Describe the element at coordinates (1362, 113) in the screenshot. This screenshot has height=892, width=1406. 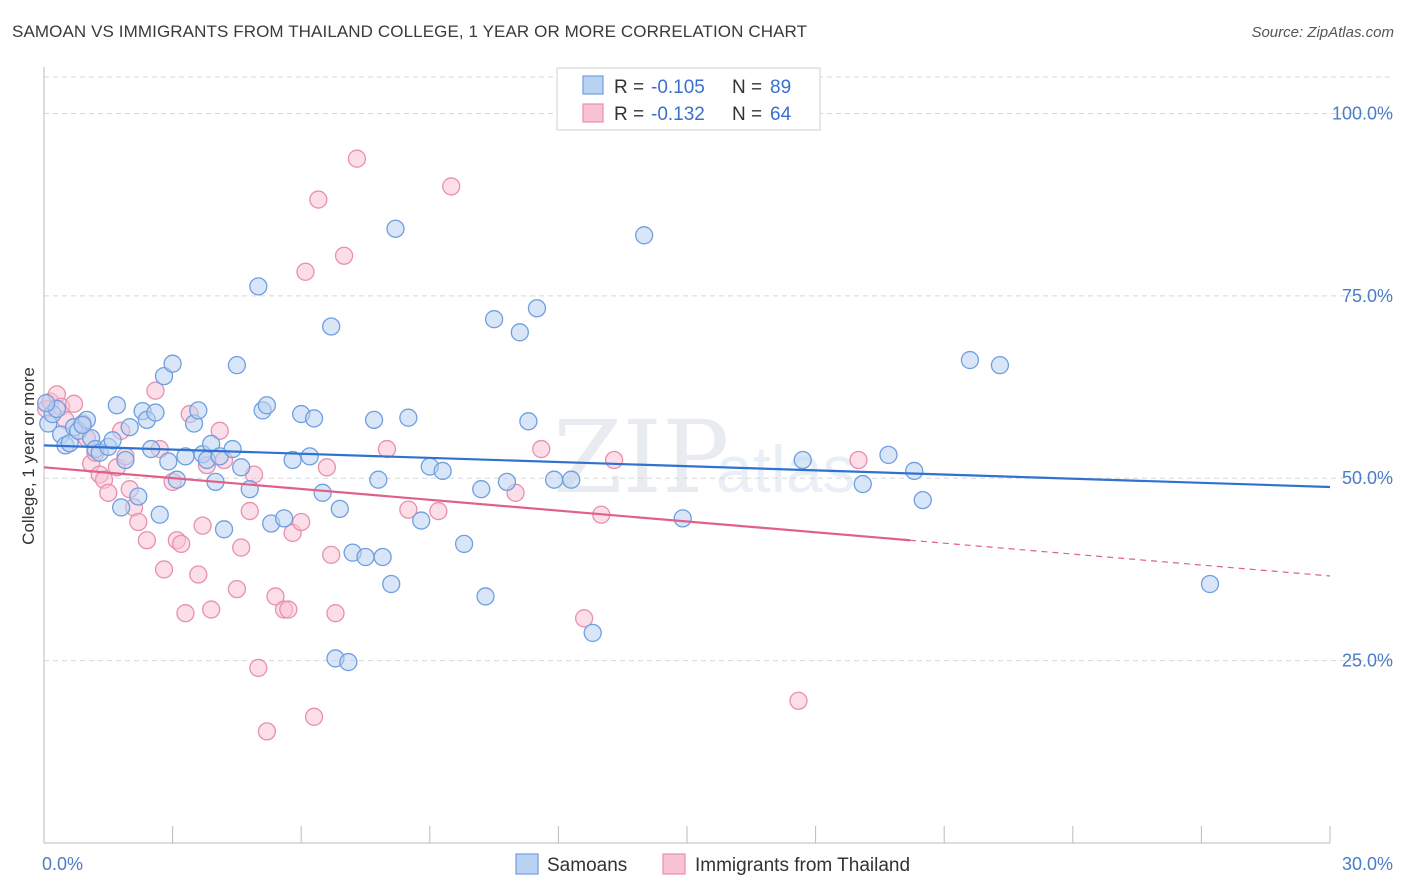
I see `y-tick-label-0: 100.0%` at that location.